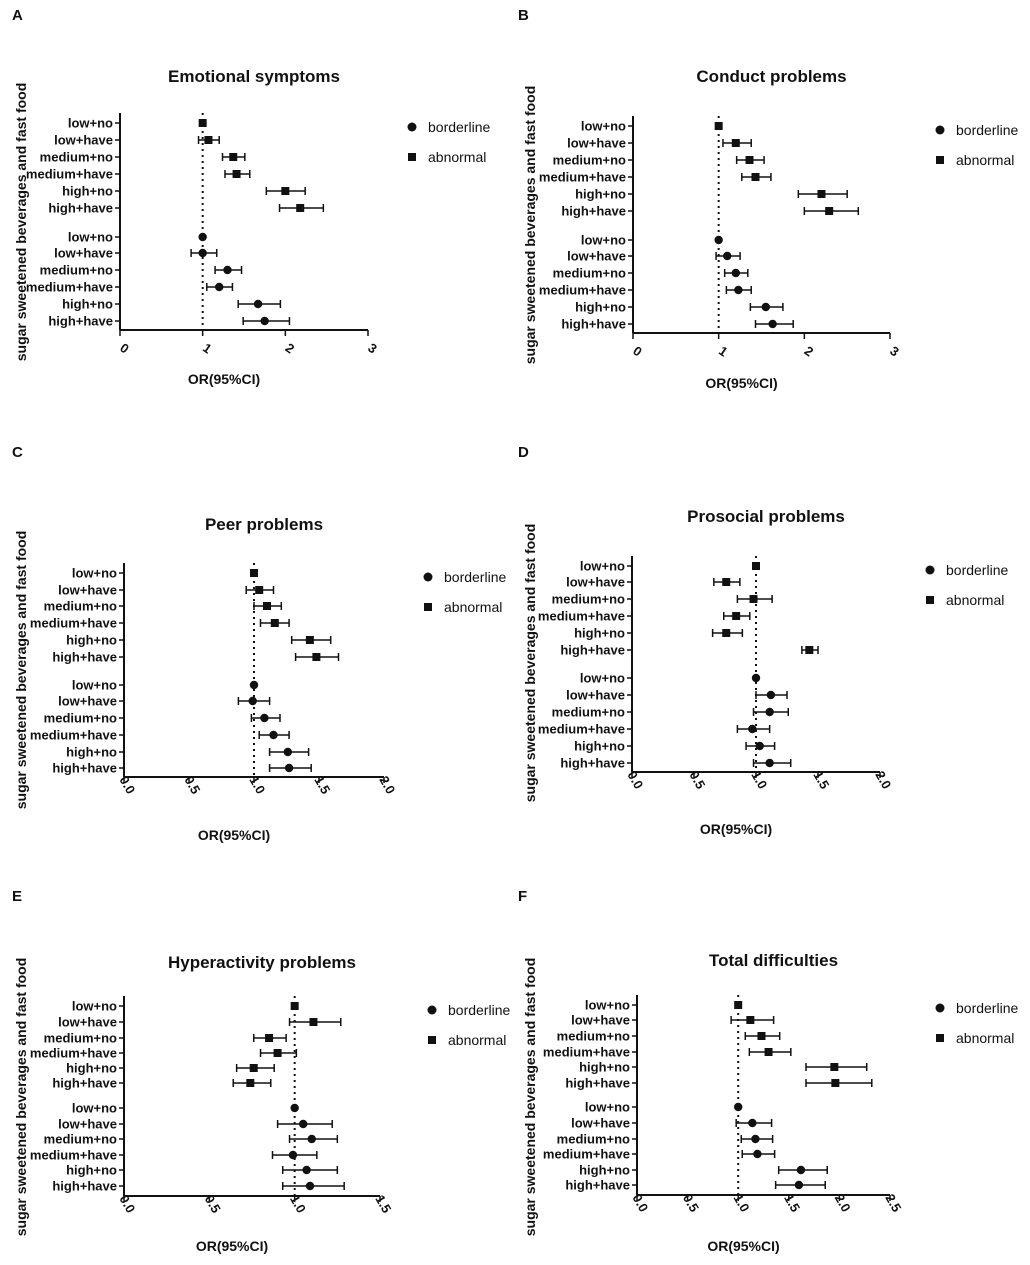 Image resolution: width=1030 pixels, height=1265 pixels. I want to click on chart-title: Hyperactivity problems, so click(262, 962).